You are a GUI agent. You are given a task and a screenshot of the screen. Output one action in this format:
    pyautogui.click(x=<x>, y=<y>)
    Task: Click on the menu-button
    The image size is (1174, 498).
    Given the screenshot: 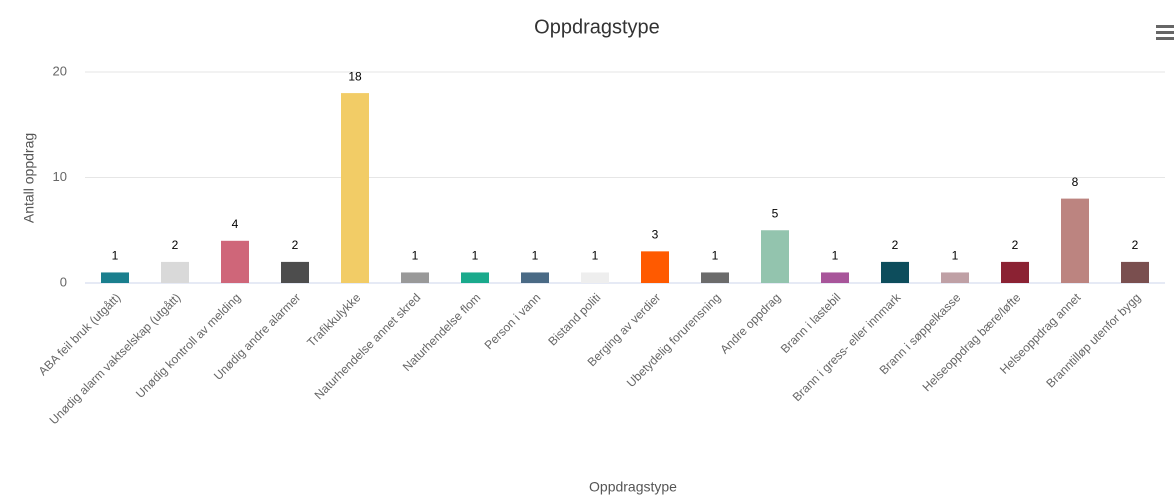 What is the action you would take?
    pyautogui.click(x=1165, y=32)
    